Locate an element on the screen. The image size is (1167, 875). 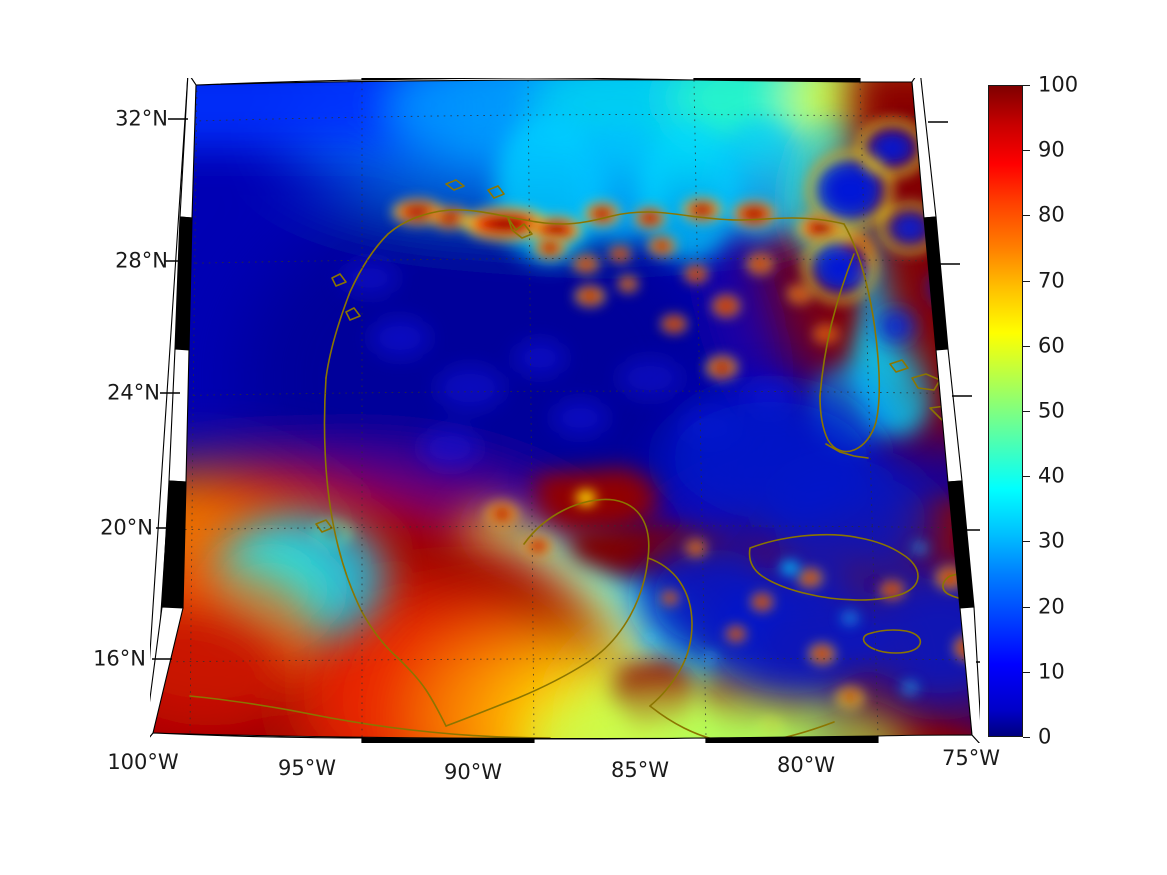
lon-tick-label-90w: 90°W is located at coordinates (473, 772).